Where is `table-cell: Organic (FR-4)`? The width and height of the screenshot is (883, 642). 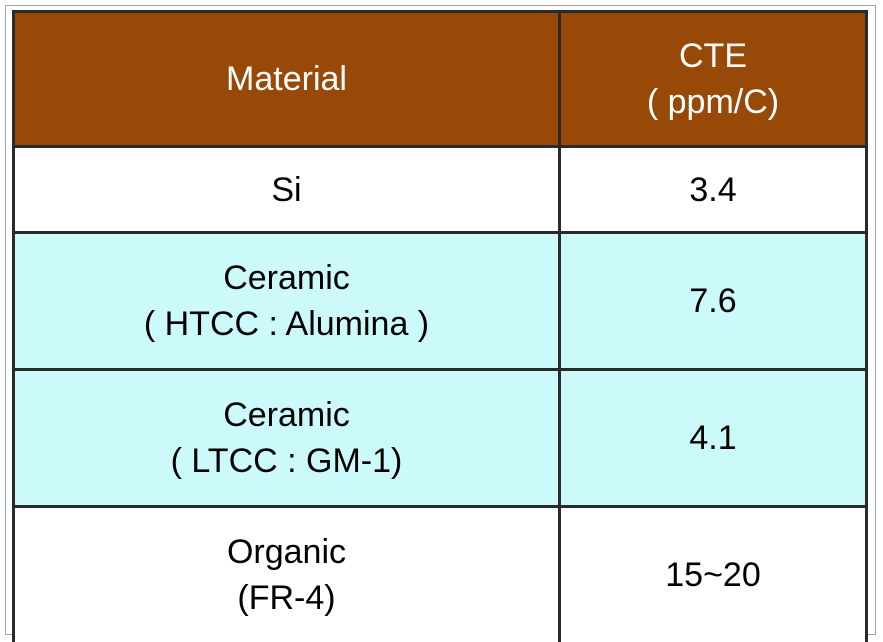 table-cell: Organic (FR-4) is located at coordinates (286, 573).